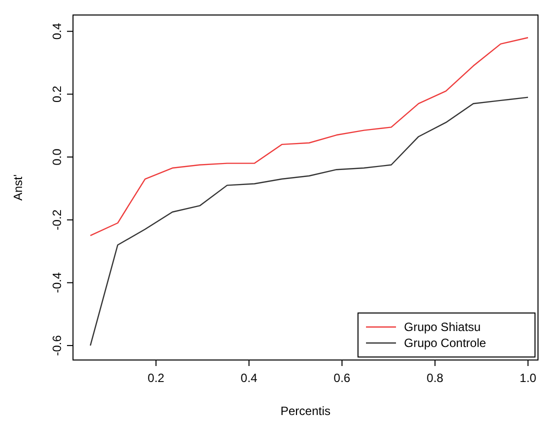  I want to click on y-tick-label: 0.2, so click(57, 94).